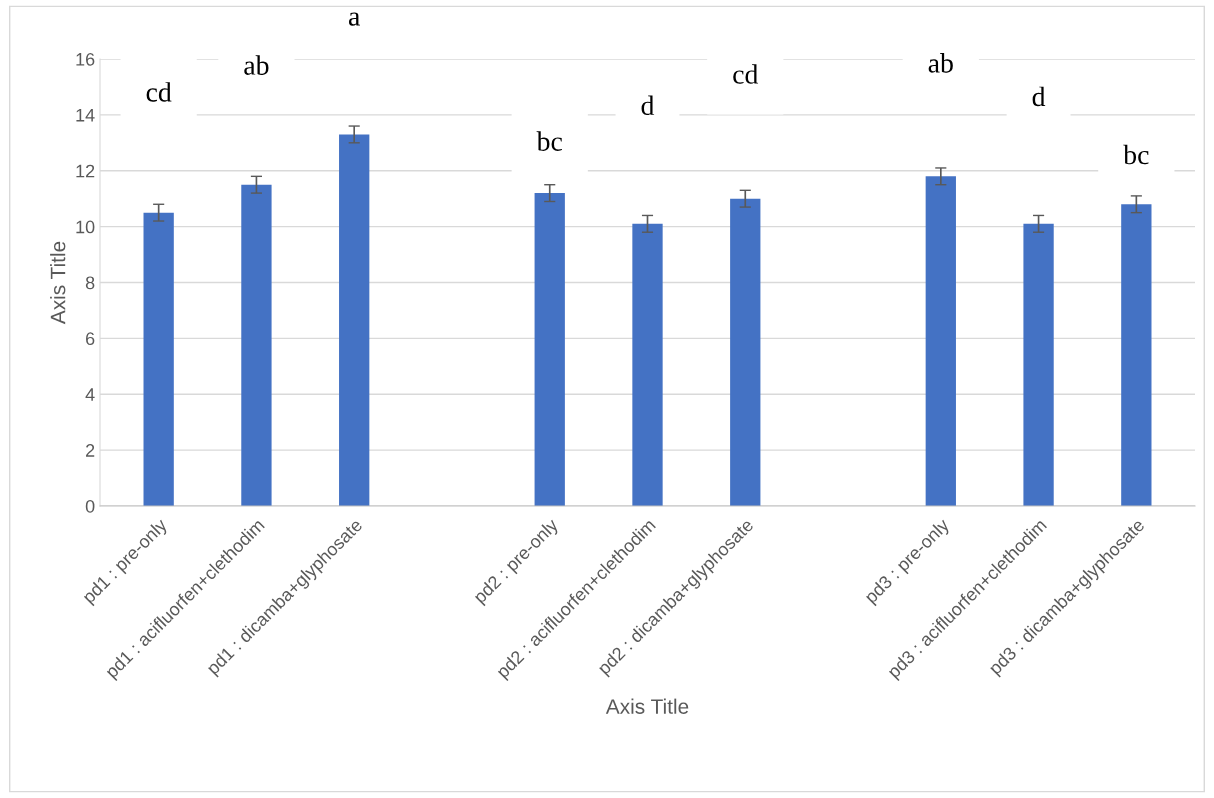 The width and height of the screenshot is (1214, 798). Describe the element at coordinates (647, 706) in the screenshot. I see `x-axis-title: Axis Title` at that location.